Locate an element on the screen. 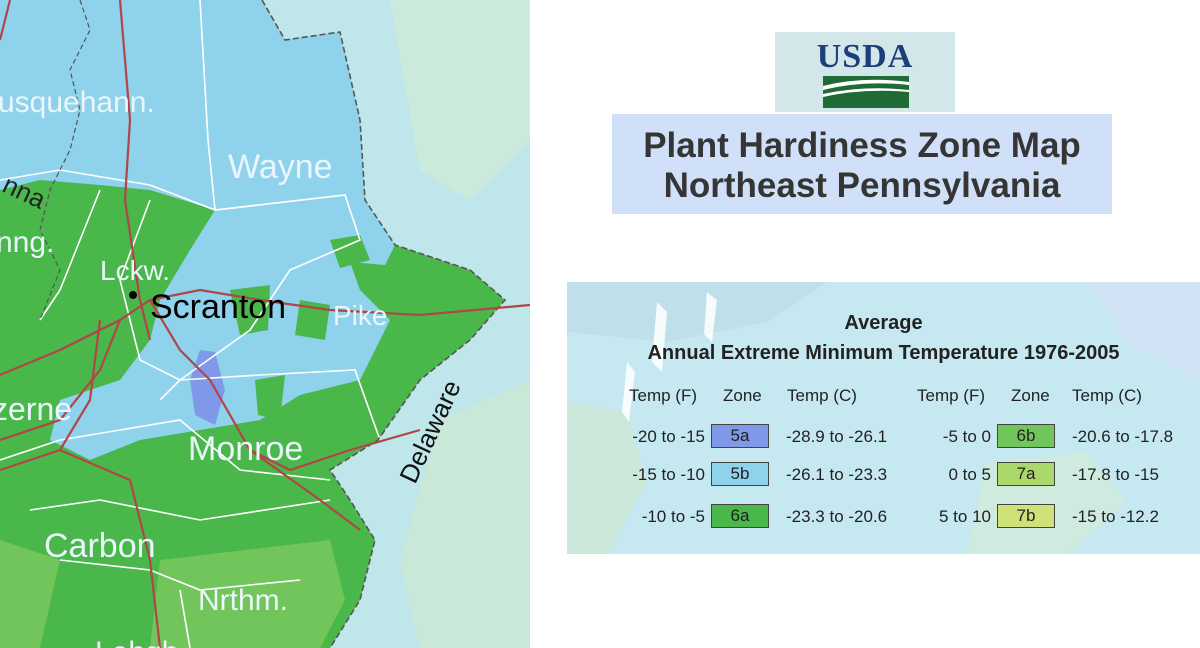 The height and width of the screenshot is (648, 1200). zone-6b-region-west is located at coordinates (30, 594).